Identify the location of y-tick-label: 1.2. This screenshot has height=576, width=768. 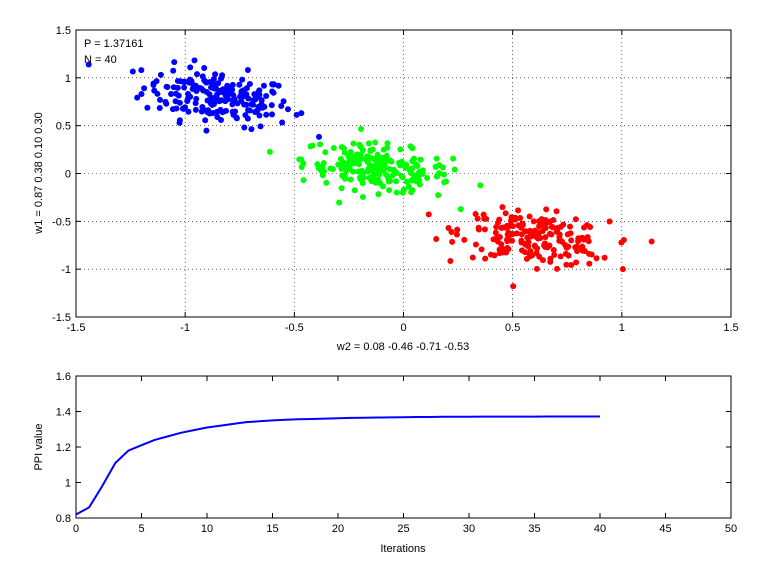
(63, 448).